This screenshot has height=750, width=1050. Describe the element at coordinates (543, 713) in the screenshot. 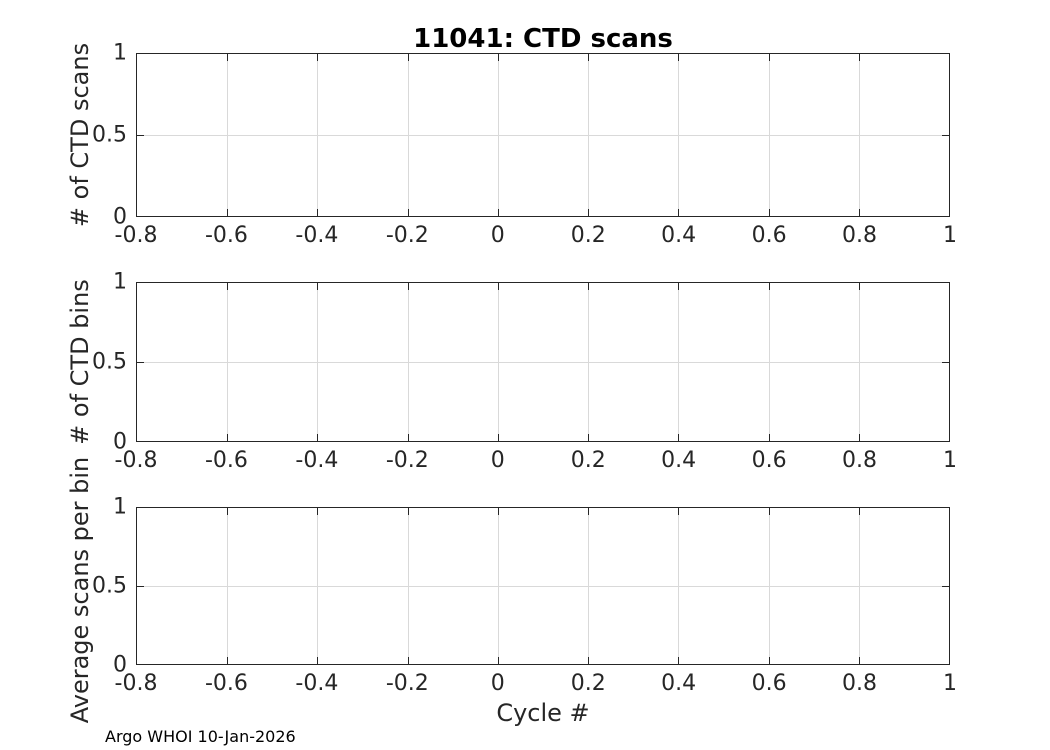

I see `x-axis-label: Cycle #` at that location.